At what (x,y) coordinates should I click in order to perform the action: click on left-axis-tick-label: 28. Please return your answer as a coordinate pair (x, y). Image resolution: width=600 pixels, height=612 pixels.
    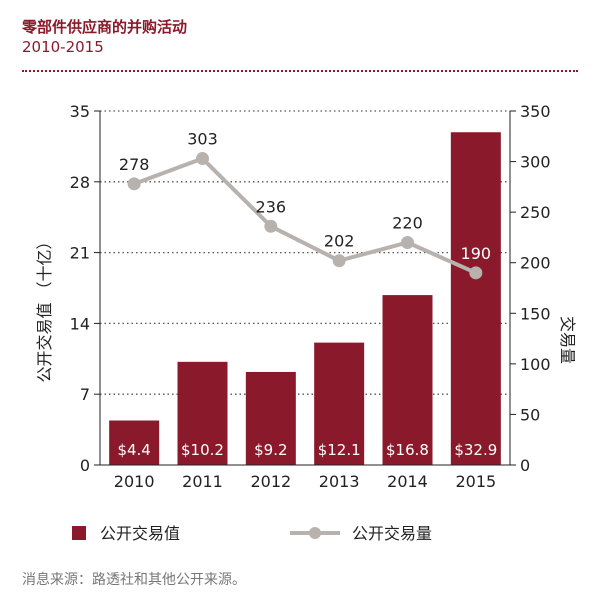
    Looking at the image, I should click on (80, 182).